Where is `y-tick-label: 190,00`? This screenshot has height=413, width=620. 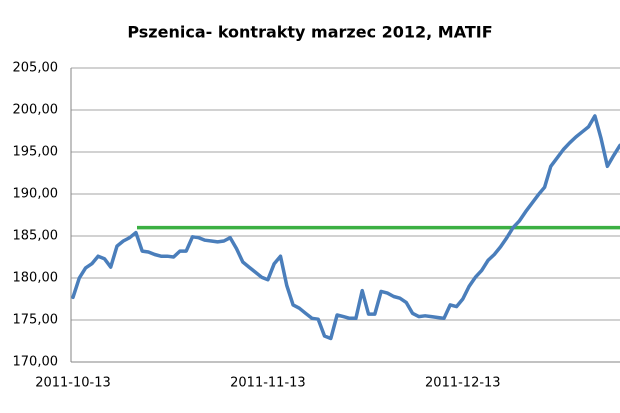 y-tick-label: 190,00 is located at coordinates (36, 194).